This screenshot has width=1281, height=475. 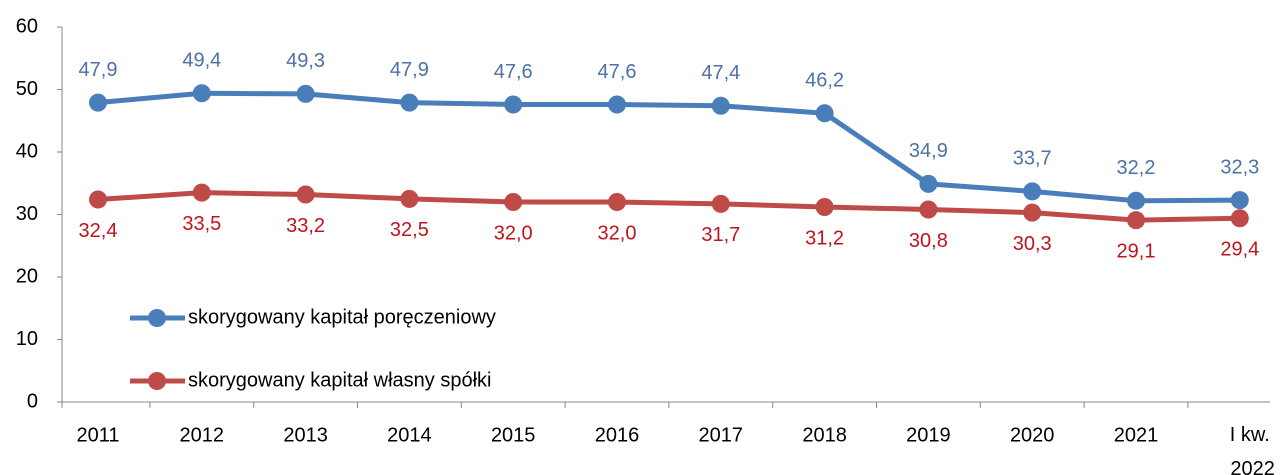 I want to click on x-tick-label: 2015, so click(x=513, y=435).